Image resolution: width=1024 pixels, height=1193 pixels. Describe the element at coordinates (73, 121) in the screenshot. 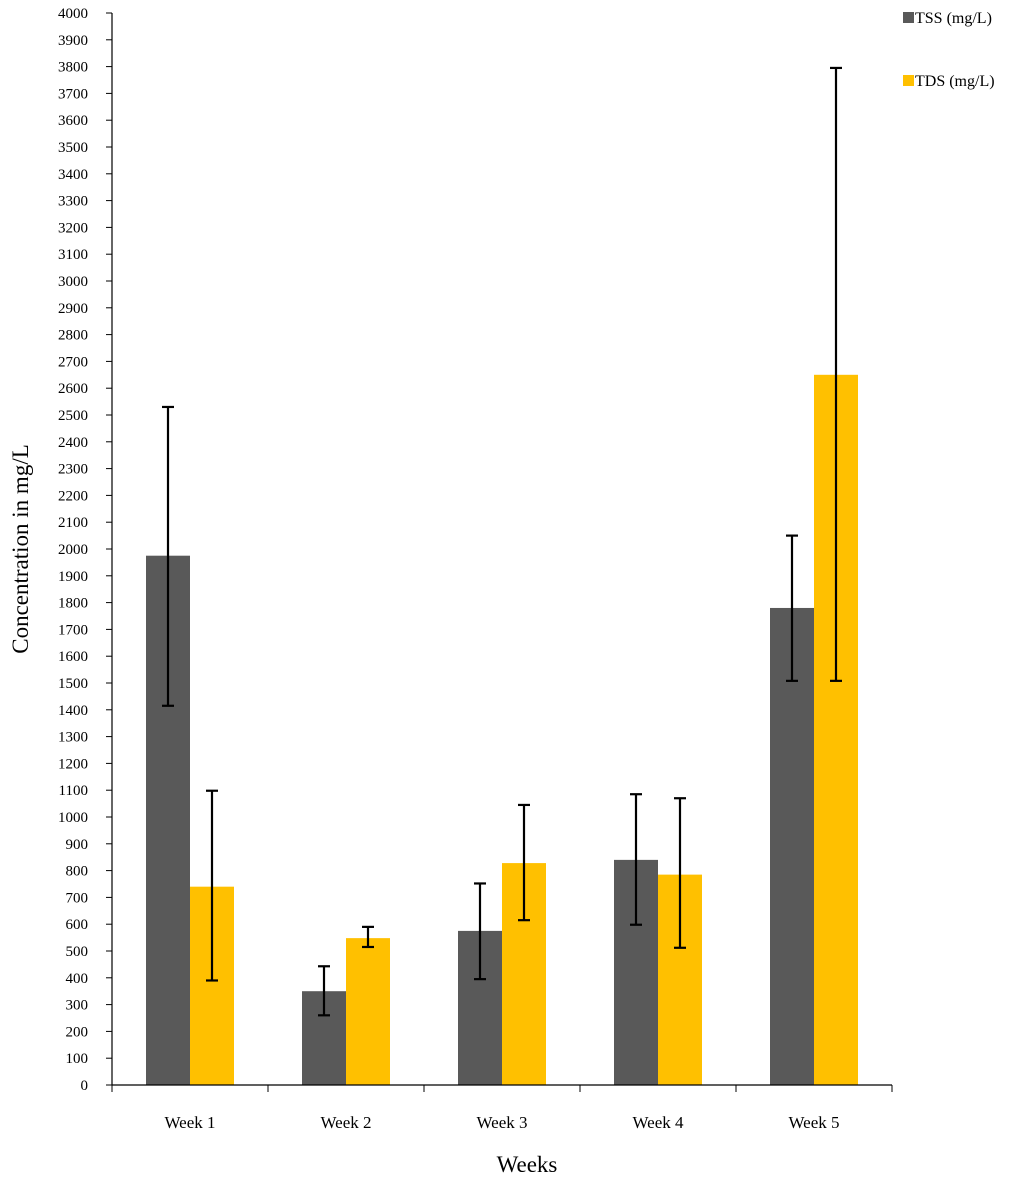

I see `y-tick-label: 3600` at that location.